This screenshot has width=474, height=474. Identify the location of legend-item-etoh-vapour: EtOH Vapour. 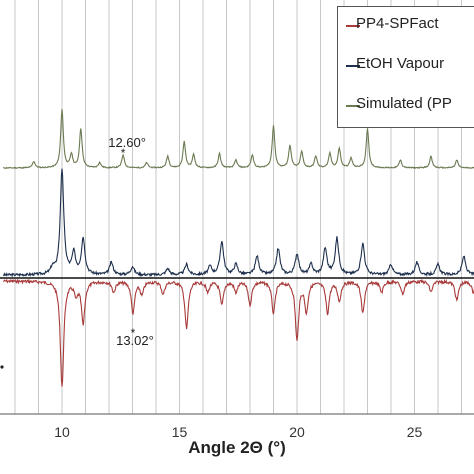
(406, 66).